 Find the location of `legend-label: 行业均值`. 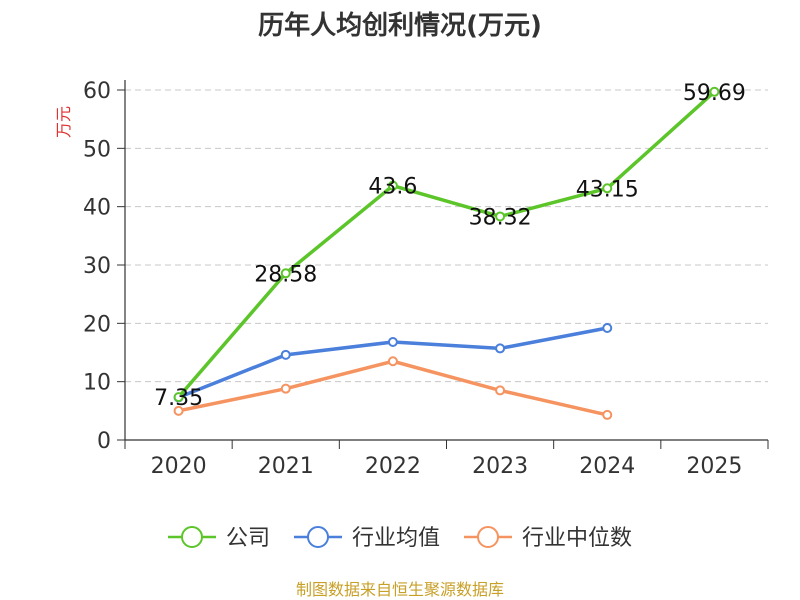

legend-label: 行业均值 is located at coordinates (396, 538).